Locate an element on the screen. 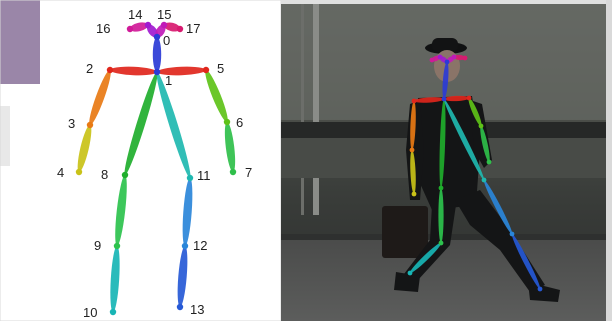 The width and height of the screenshot is (612, 321). leg-right is located at coordinates (500, 241).